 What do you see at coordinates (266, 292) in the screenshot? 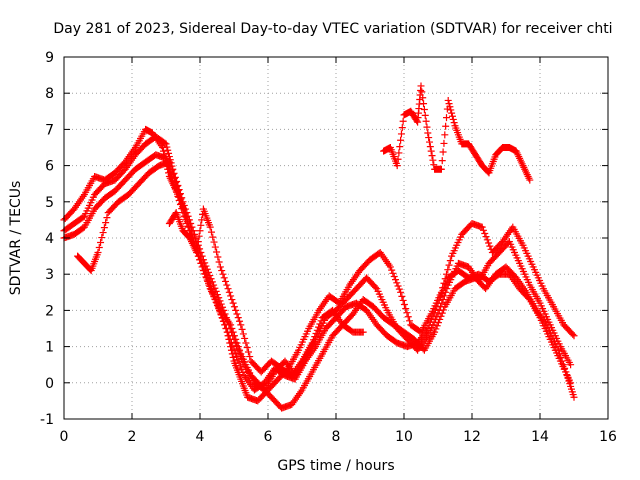
I see `series-track-e` at bounding box center [266, 292].